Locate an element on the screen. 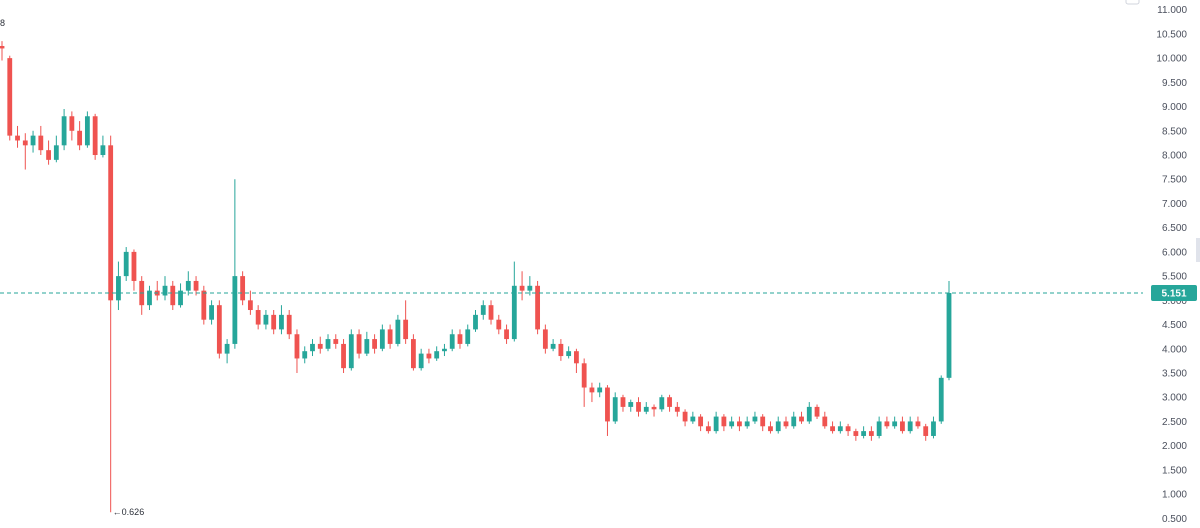  settings-button is located at coordinates (1132, 2).